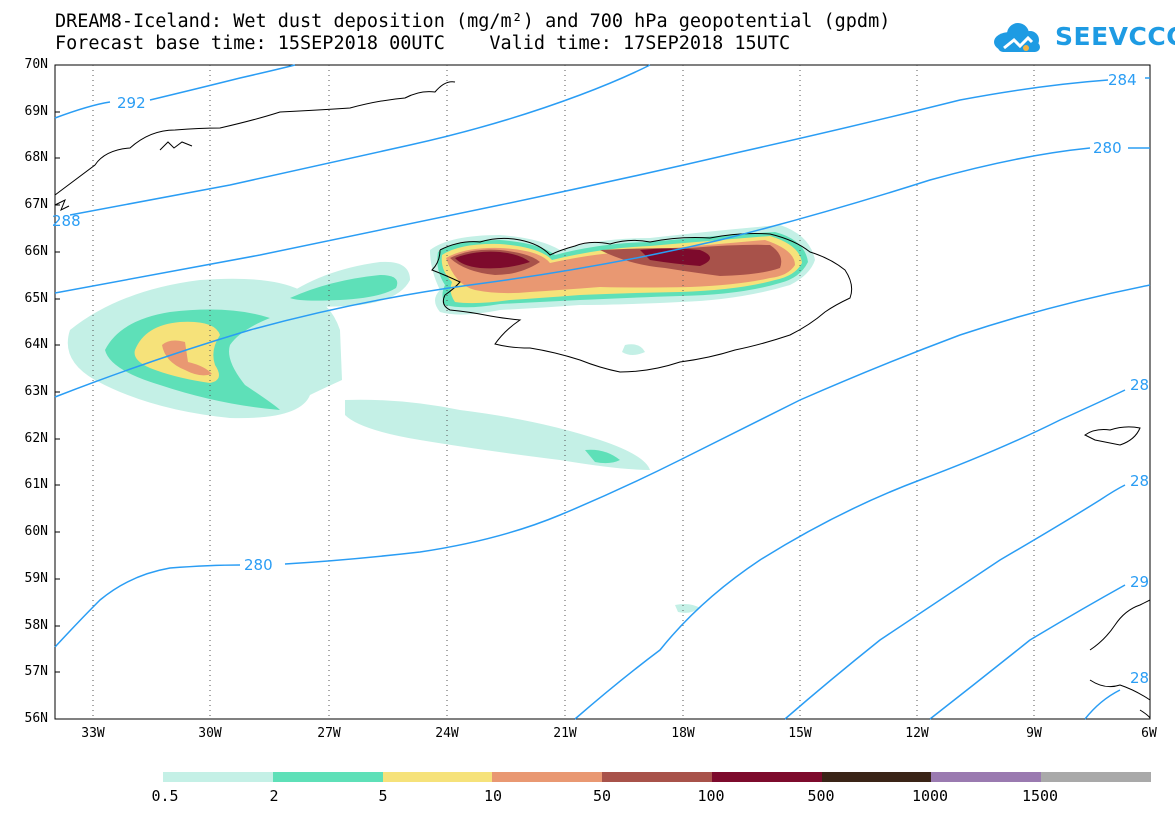 The height and width of the screenshot is (815, 1175). Describe the element at coordinates (1040, 796) in the screenshot. I see `legend-label: 1500` at that location.